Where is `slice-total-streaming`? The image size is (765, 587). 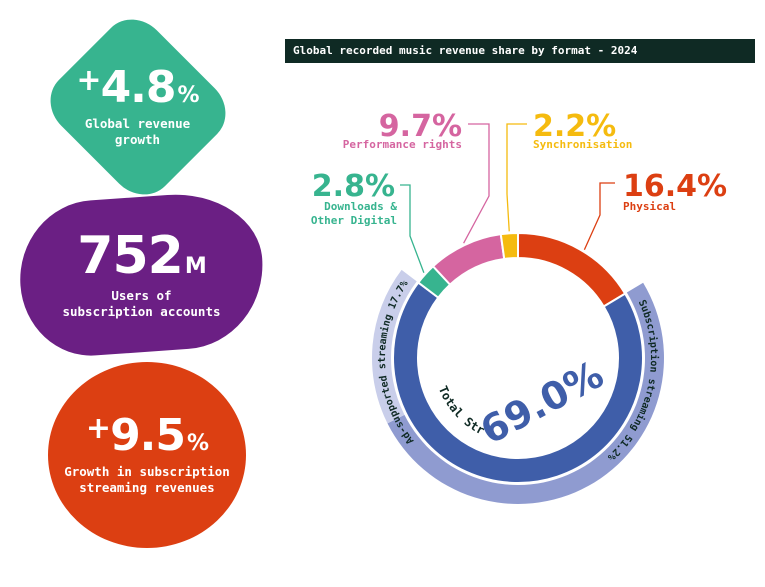
slice-total-streaming is located at coordinates (518, 382).